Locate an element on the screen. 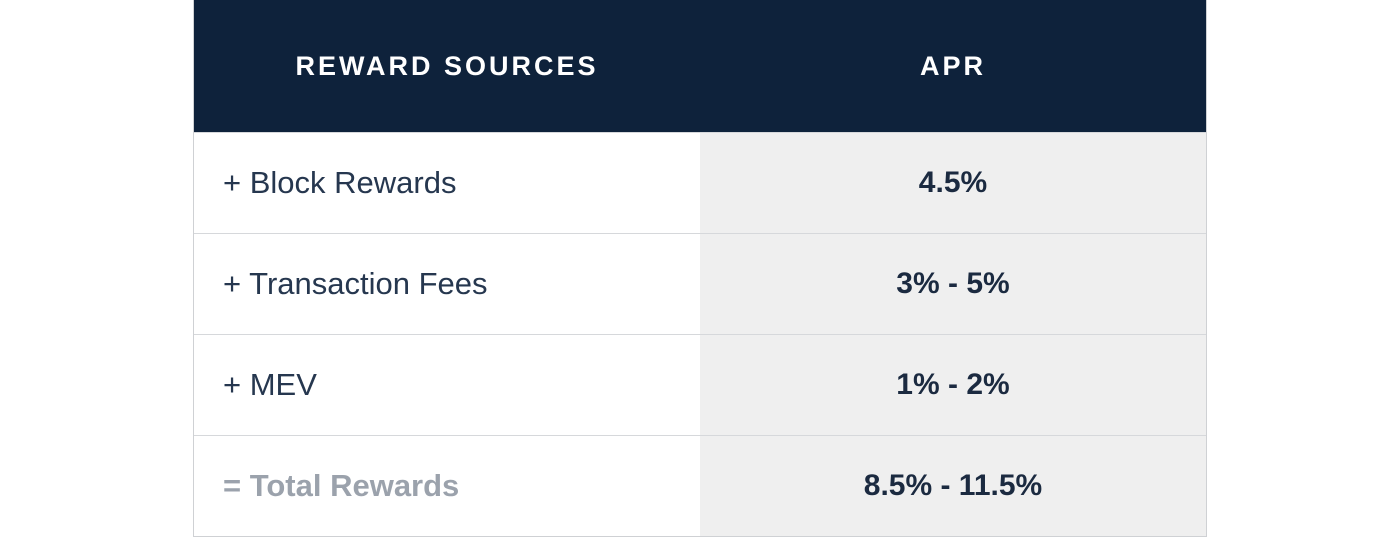 The width and height of the screenshot is (1394, 542). row-source-label: = Total Rewards is located at coordinates (447, 486).